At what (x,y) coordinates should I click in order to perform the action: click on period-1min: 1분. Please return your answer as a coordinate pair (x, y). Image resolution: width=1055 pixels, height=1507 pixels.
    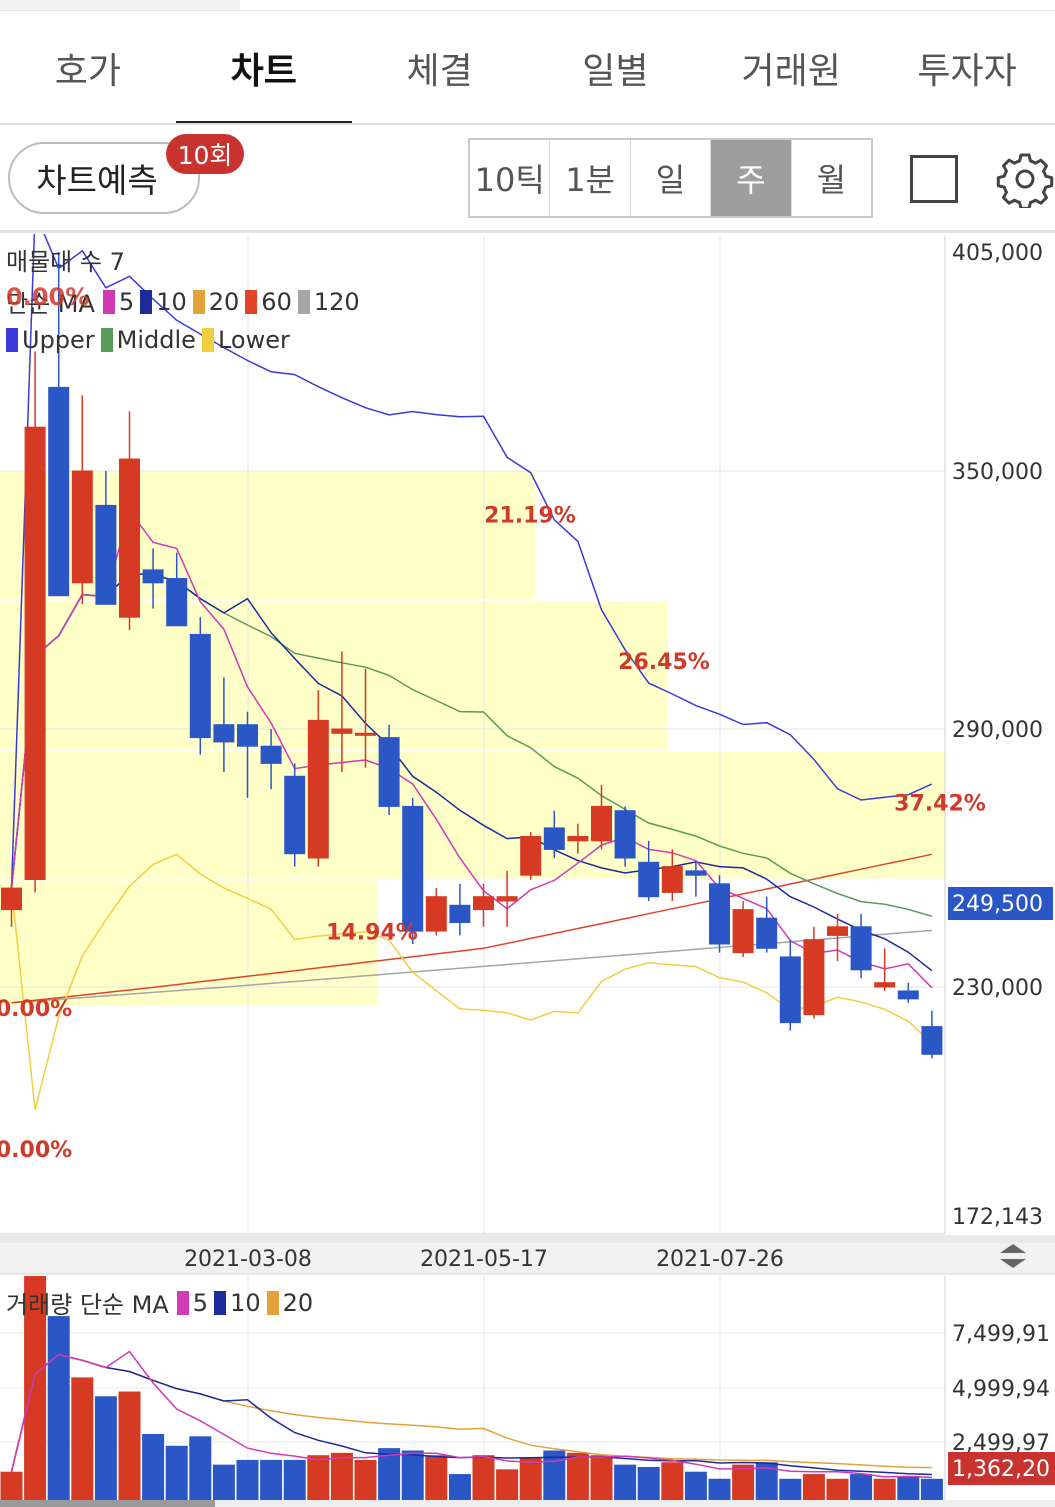
    Looking at the image, I should click on (590, 178).